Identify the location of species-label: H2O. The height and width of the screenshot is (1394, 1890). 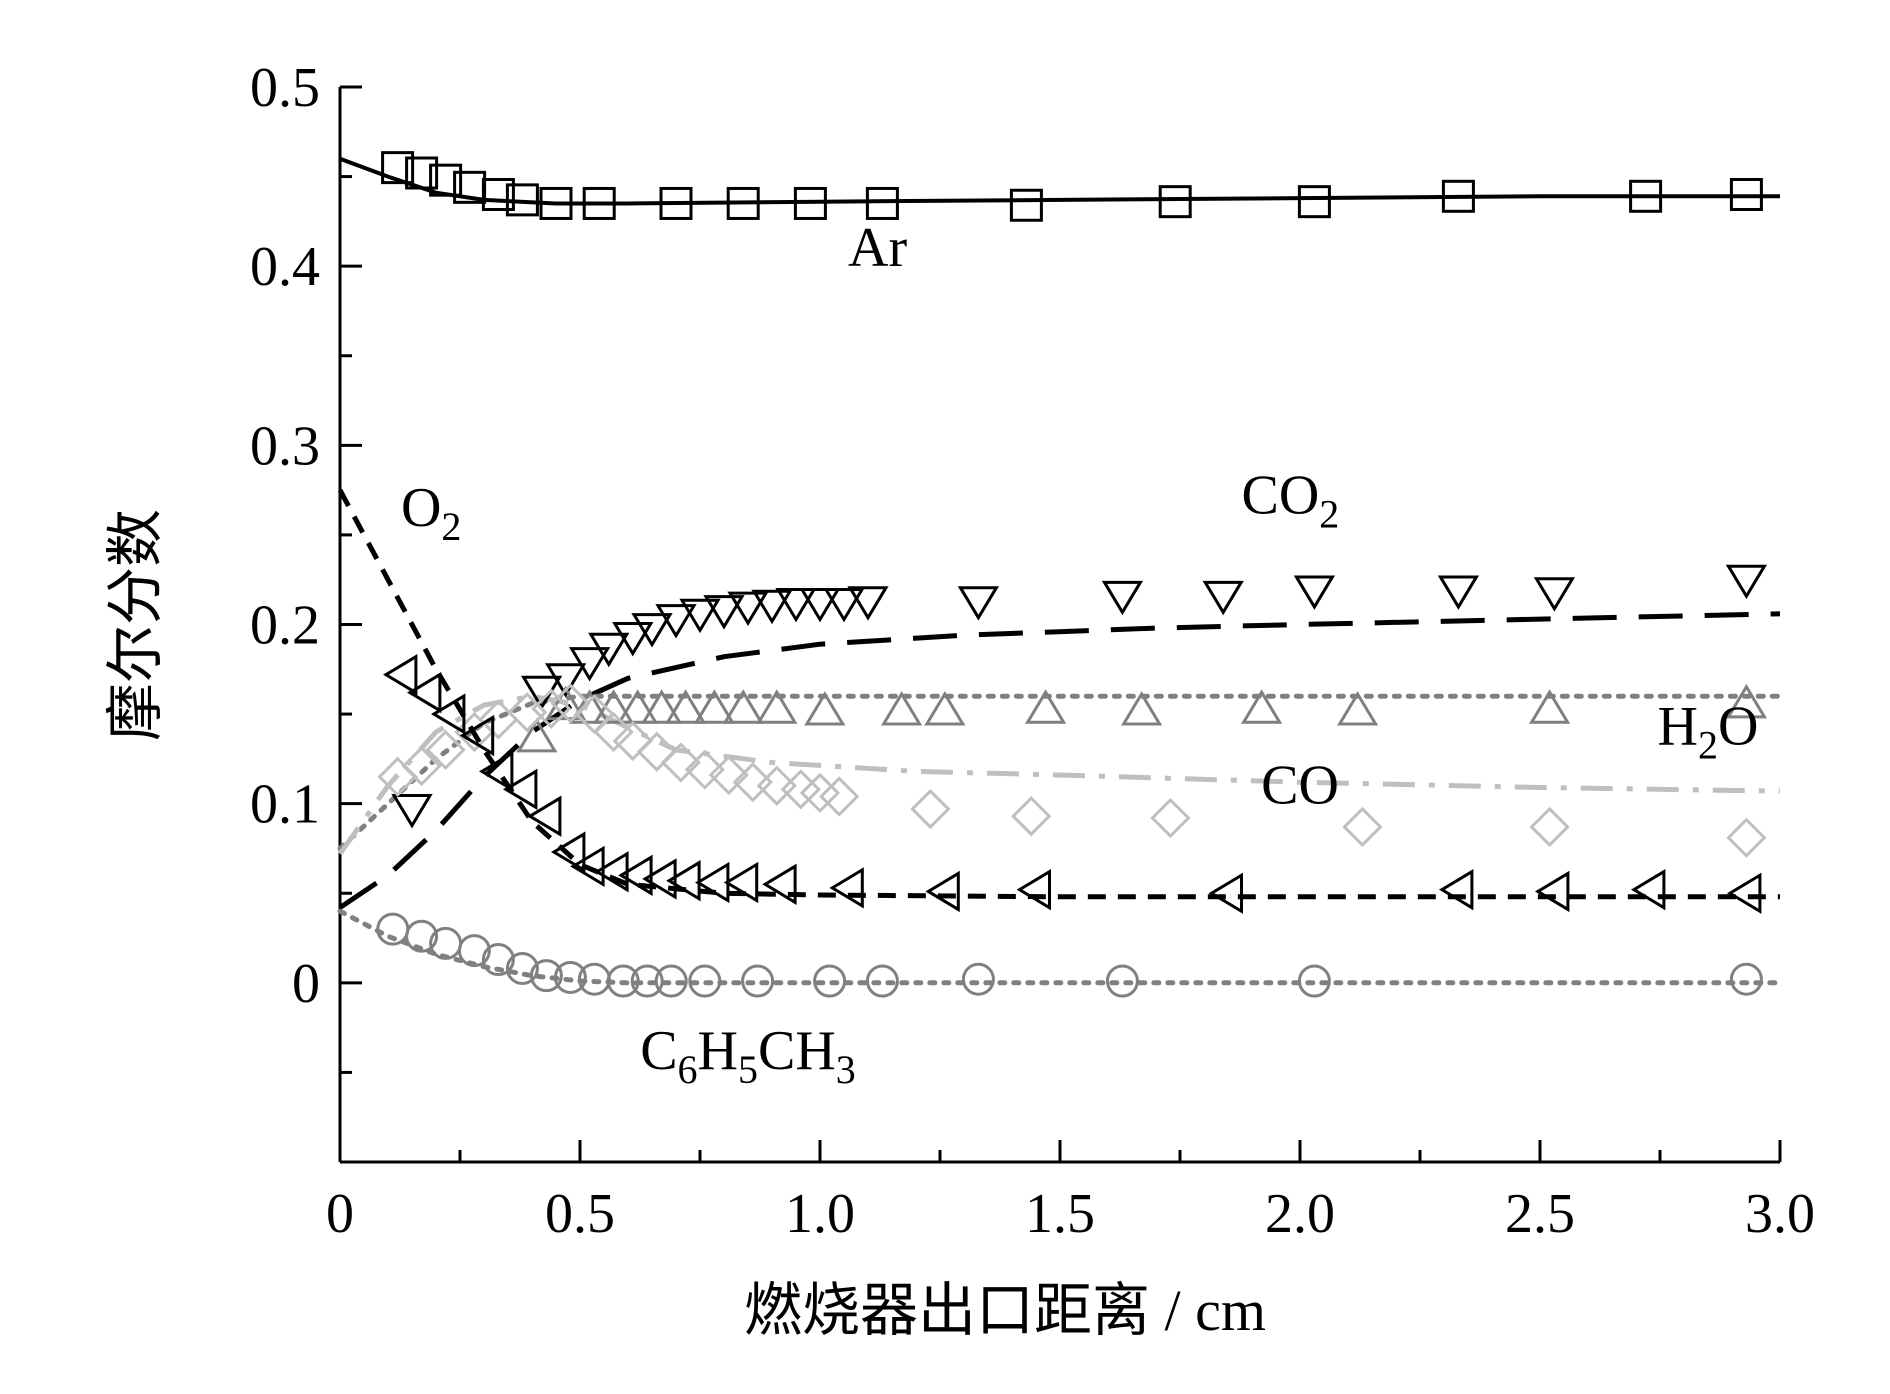
(1708, 732).